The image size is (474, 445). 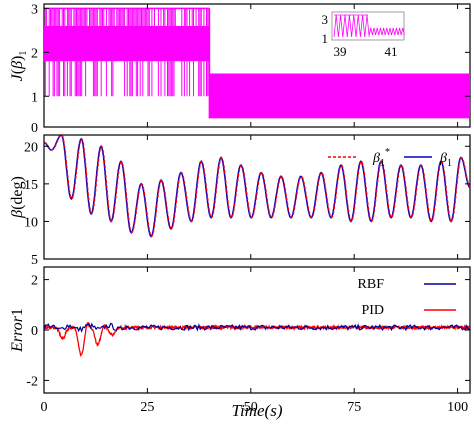 I want to click on middle-legend: β1* β1, so click(x=390, y=158).